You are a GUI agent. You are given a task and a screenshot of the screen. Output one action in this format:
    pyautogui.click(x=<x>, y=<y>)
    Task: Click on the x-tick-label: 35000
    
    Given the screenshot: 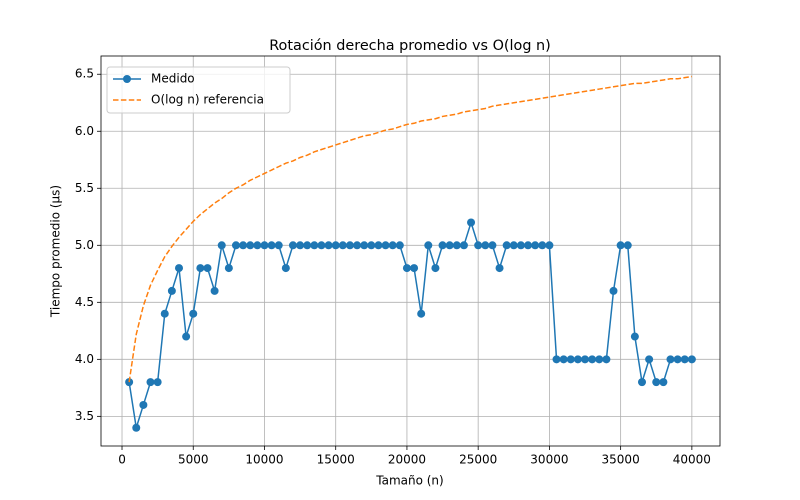 What is the action you would take?
    pyautogui.click(x=621, y=460)
    